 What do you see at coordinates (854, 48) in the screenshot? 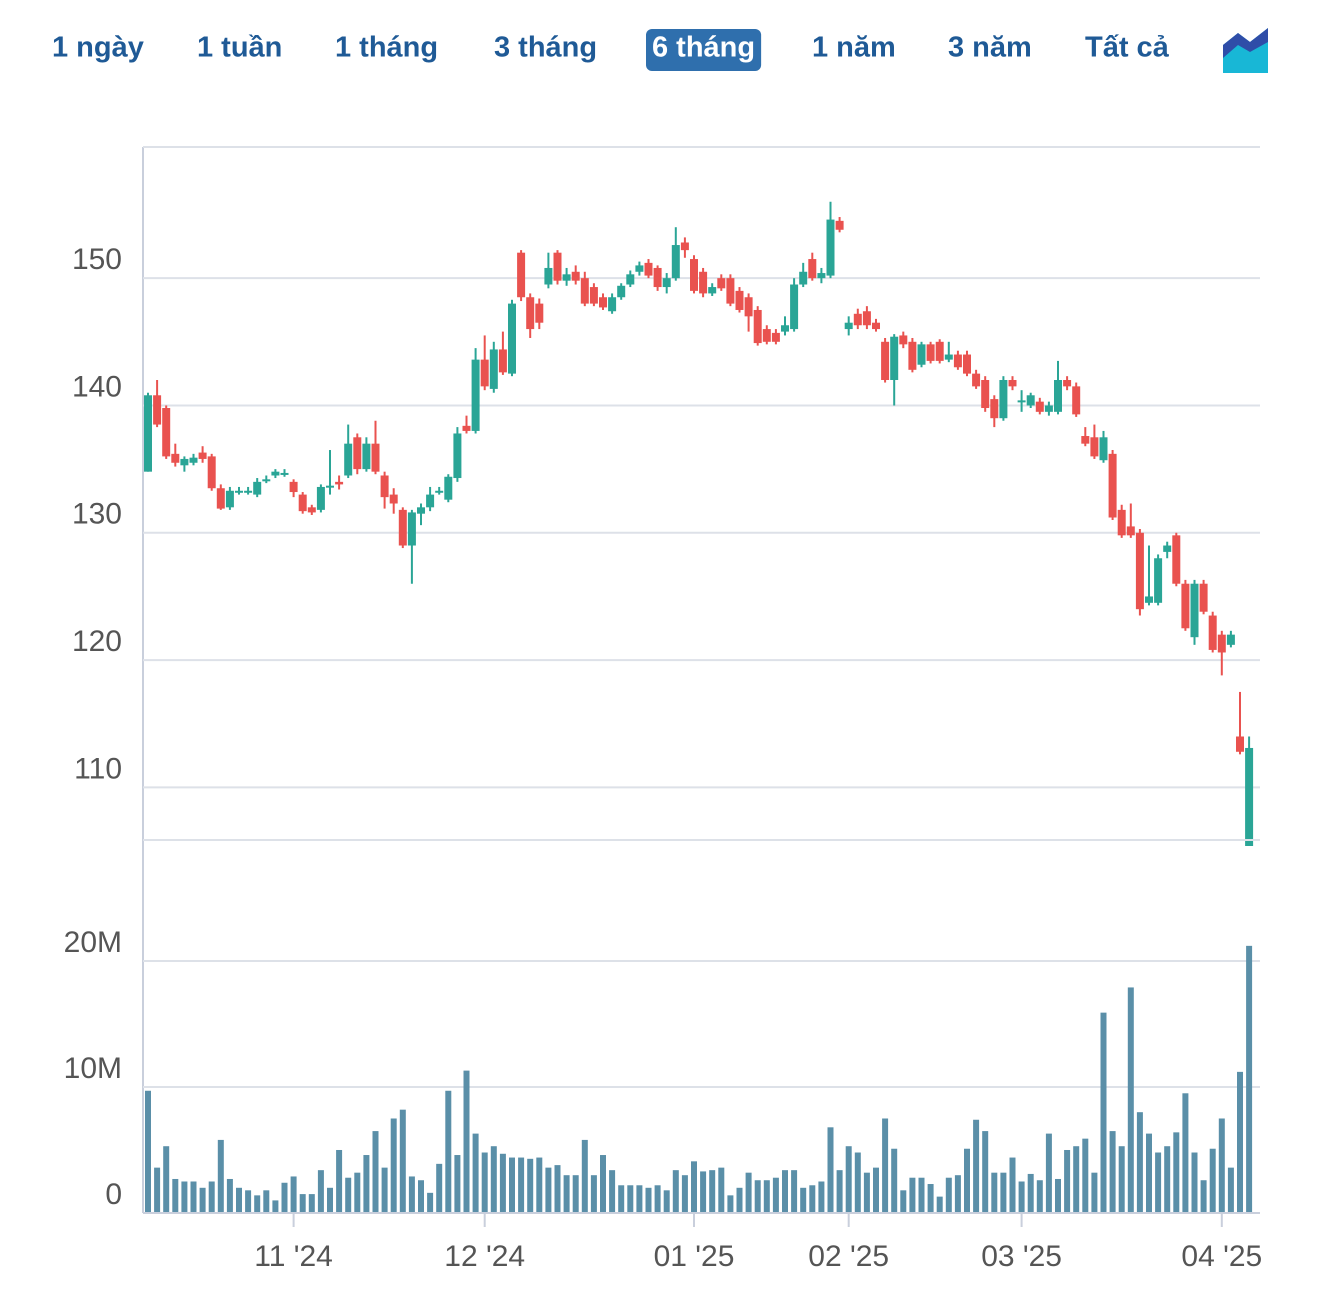
I see `range-button: 1 năm` at bounding box center [854, 48].